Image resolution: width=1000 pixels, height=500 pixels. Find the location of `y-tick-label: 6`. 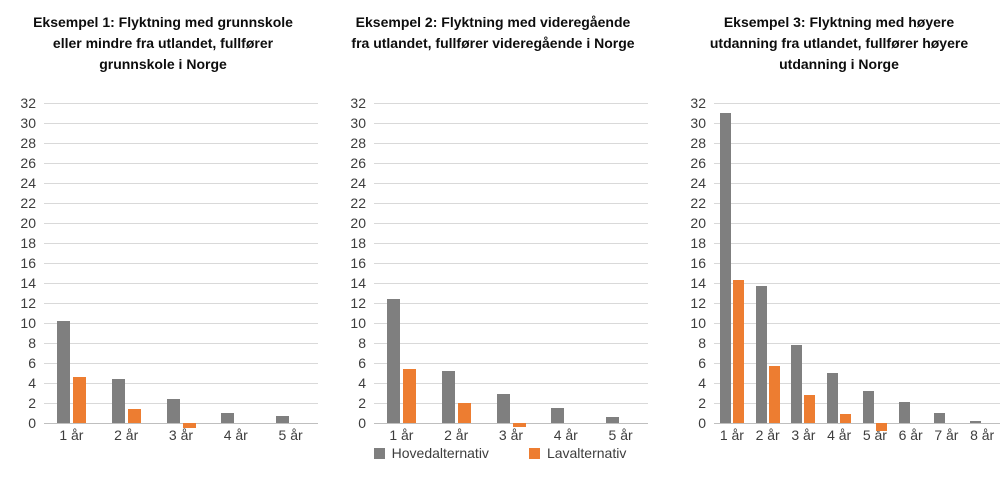

y-tick-label: 6 is located at coordinates (362, 363).